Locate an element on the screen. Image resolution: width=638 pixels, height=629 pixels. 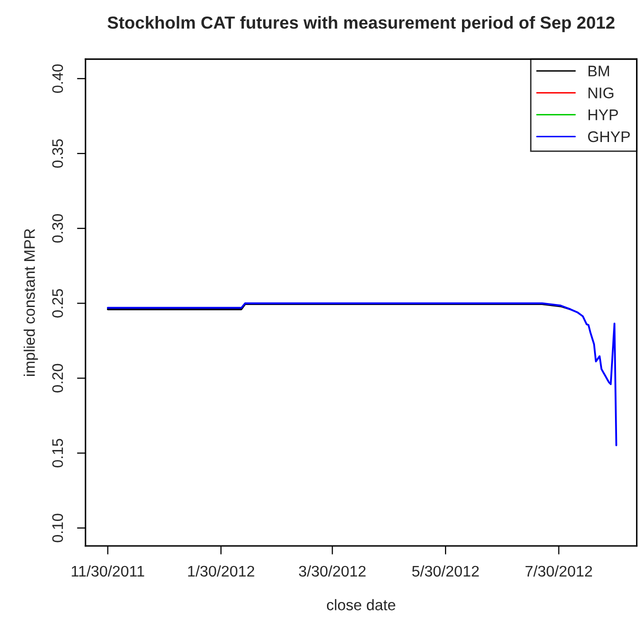
legend-label: NIG is located at coordinates (601, 93).